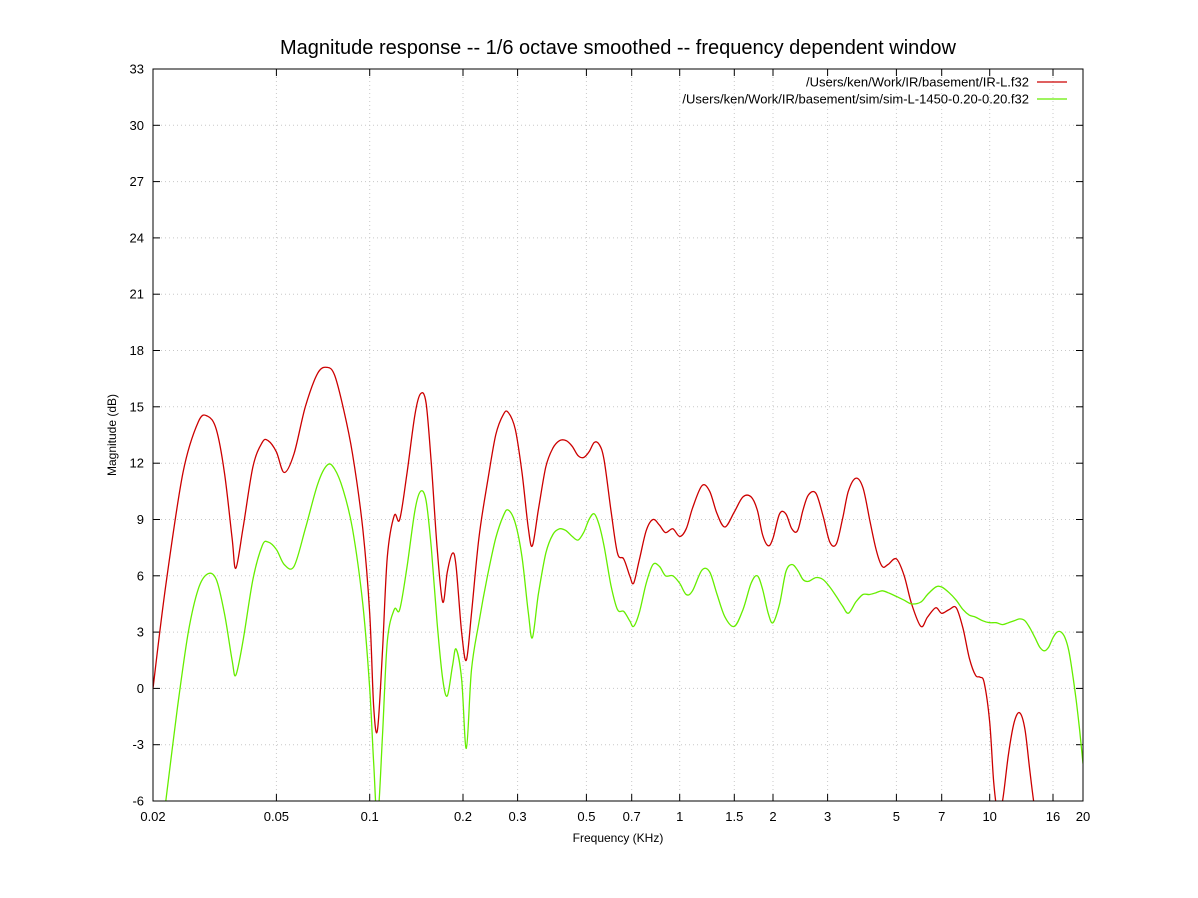 The height and width of the screenshot is (898, 1198). What do you see at coordinates (734, 816) in the screenshot?
I see `x-tick-label: 1.5` at bounding box center [734, 816].